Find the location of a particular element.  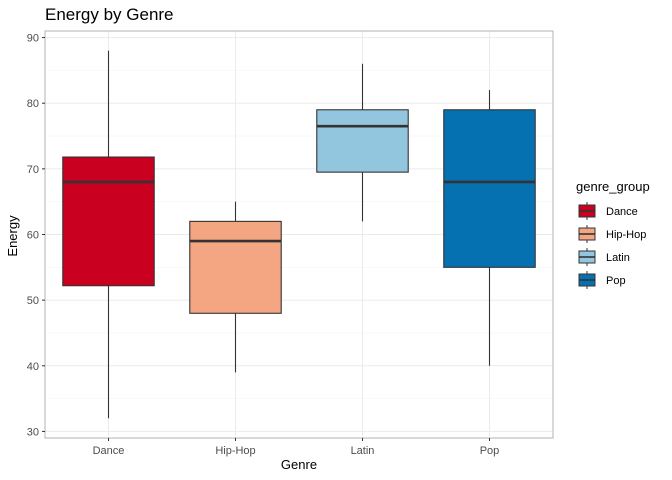

y-tick-label: 70 is located at coordinates (33, 170).